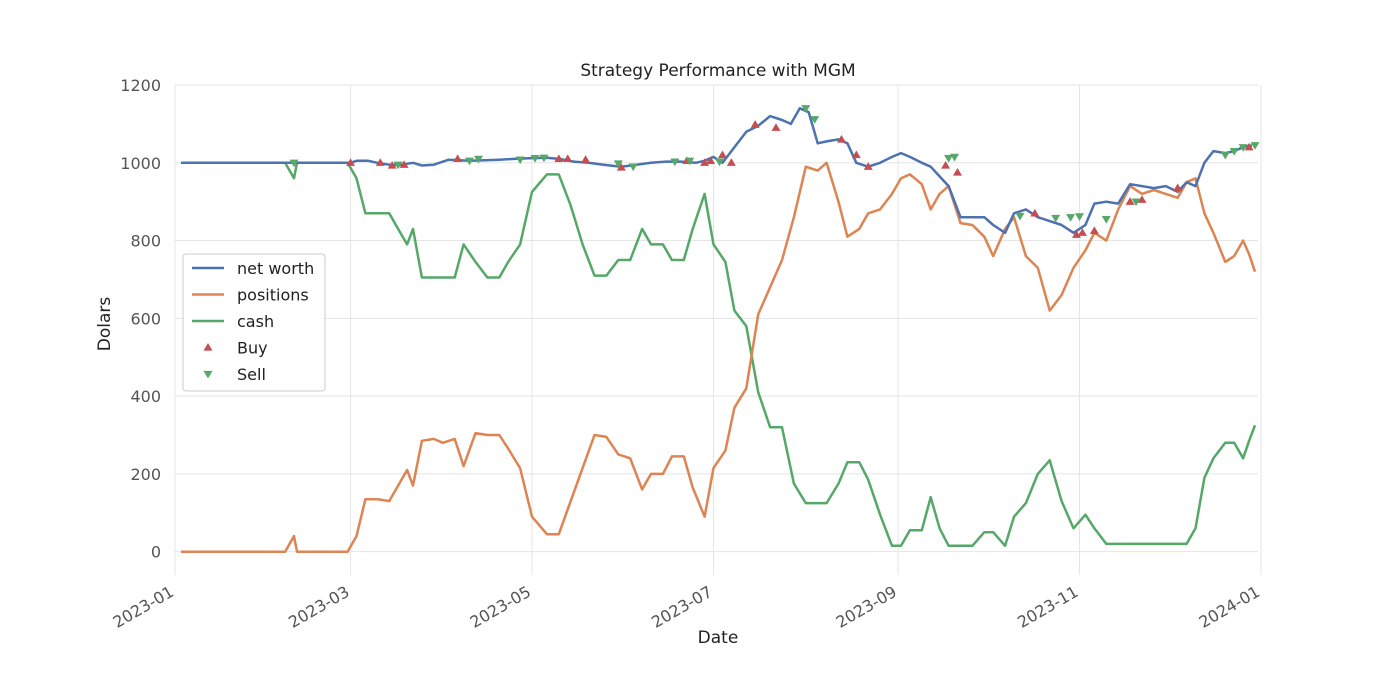 This screenshot has height=700, width=1400. Describe the element at coordinates (500, 607) in the screenshot. I see `x-tick-label: 2023-05` at that location.